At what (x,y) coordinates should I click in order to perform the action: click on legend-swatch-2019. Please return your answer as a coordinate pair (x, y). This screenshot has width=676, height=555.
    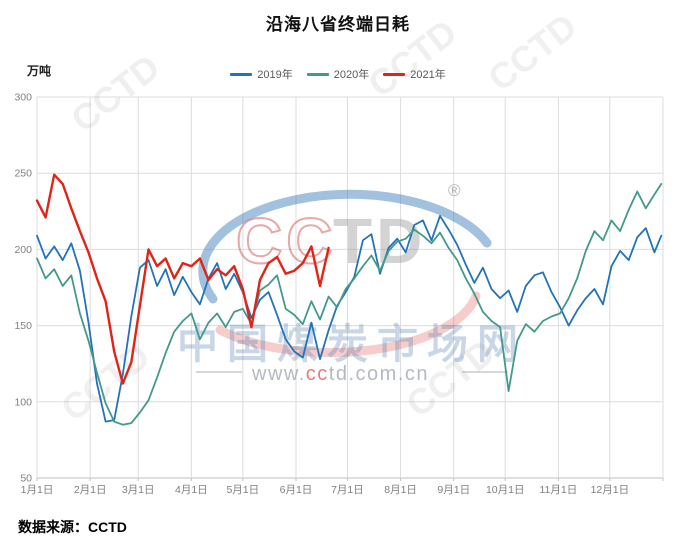
    Looking at the image, I should click on (241, 74).